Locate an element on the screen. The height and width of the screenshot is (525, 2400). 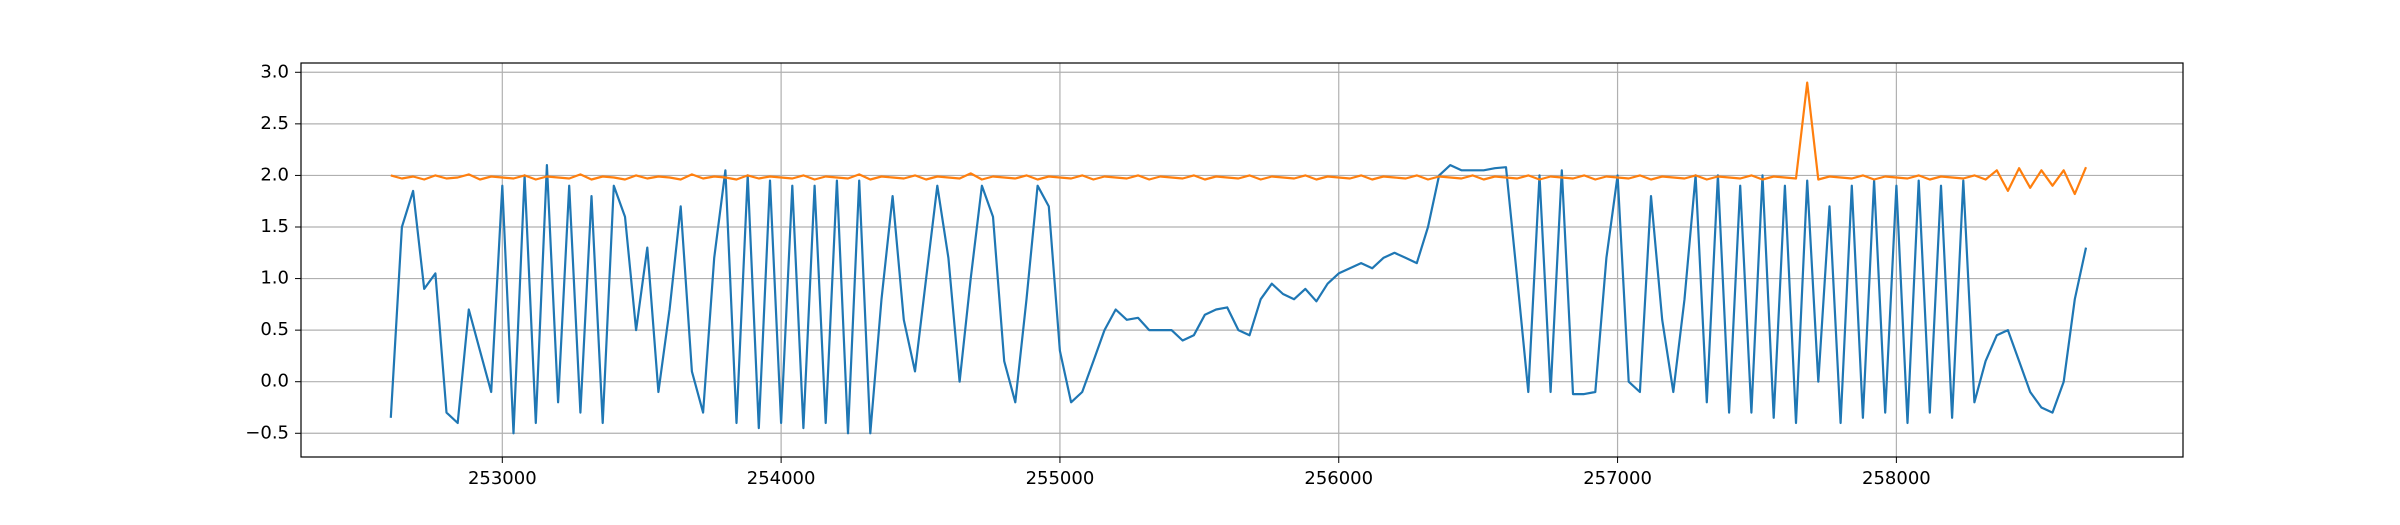
y-tick-label: 0.0 is located at coordinates (274, 381).